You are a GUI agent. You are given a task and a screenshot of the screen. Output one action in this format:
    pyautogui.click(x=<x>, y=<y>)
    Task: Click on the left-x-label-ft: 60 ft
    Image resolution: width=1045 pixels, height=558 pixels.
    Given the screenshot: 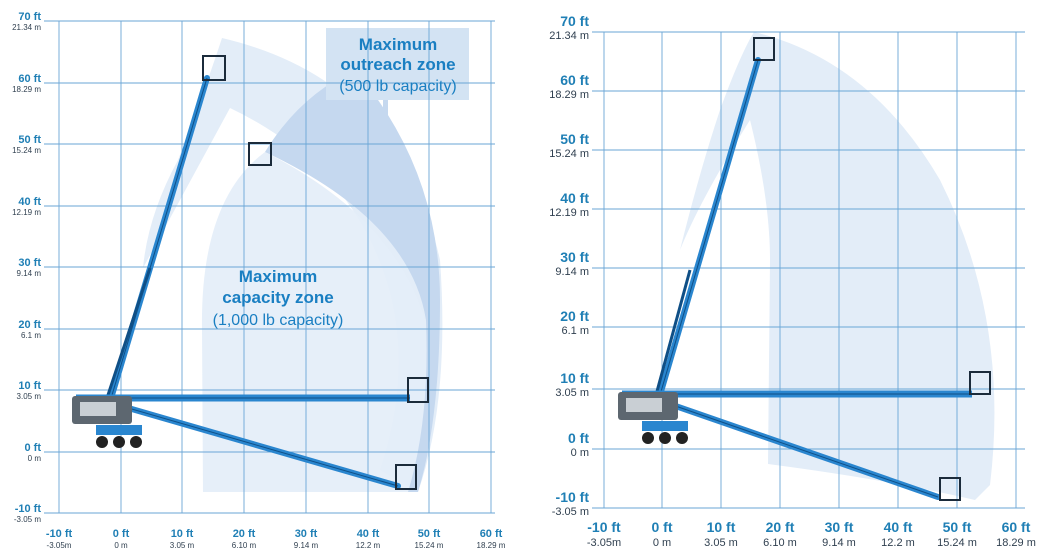 What is the action you would take?
    pyautogui.click(x=491, y=534)
    